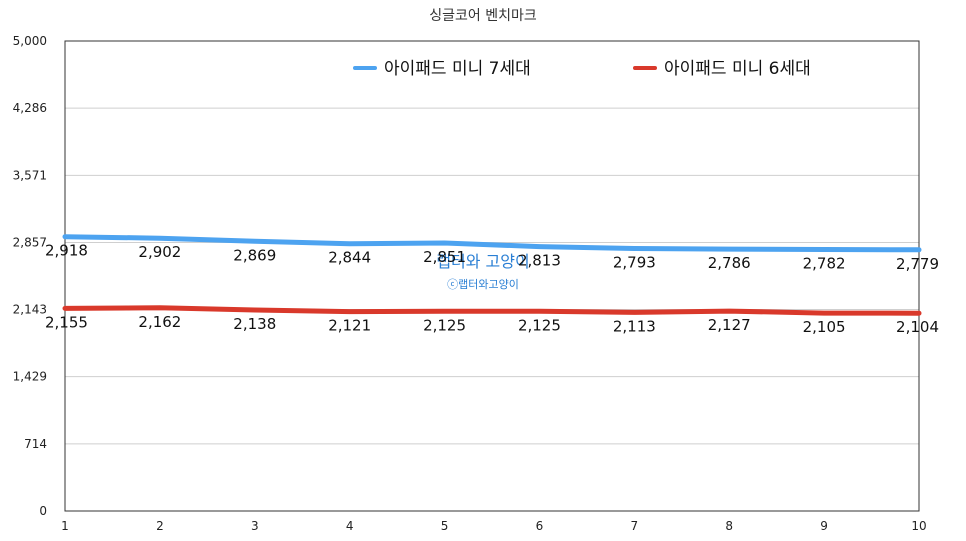  What do you see at coordinates (349, 326) in the screenshot?
I see `data-label: 2,121` at bounding box center [349, 326].